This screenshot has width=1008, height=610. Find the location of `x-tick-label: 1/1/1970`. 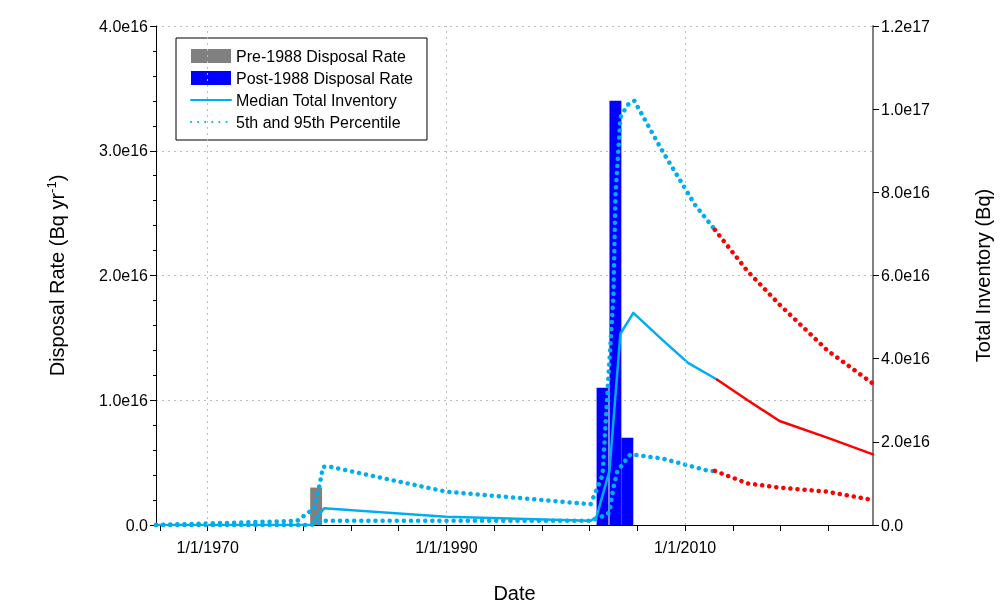

x-tick-label: 1/1/1970 is located at coordinates (207, 547).